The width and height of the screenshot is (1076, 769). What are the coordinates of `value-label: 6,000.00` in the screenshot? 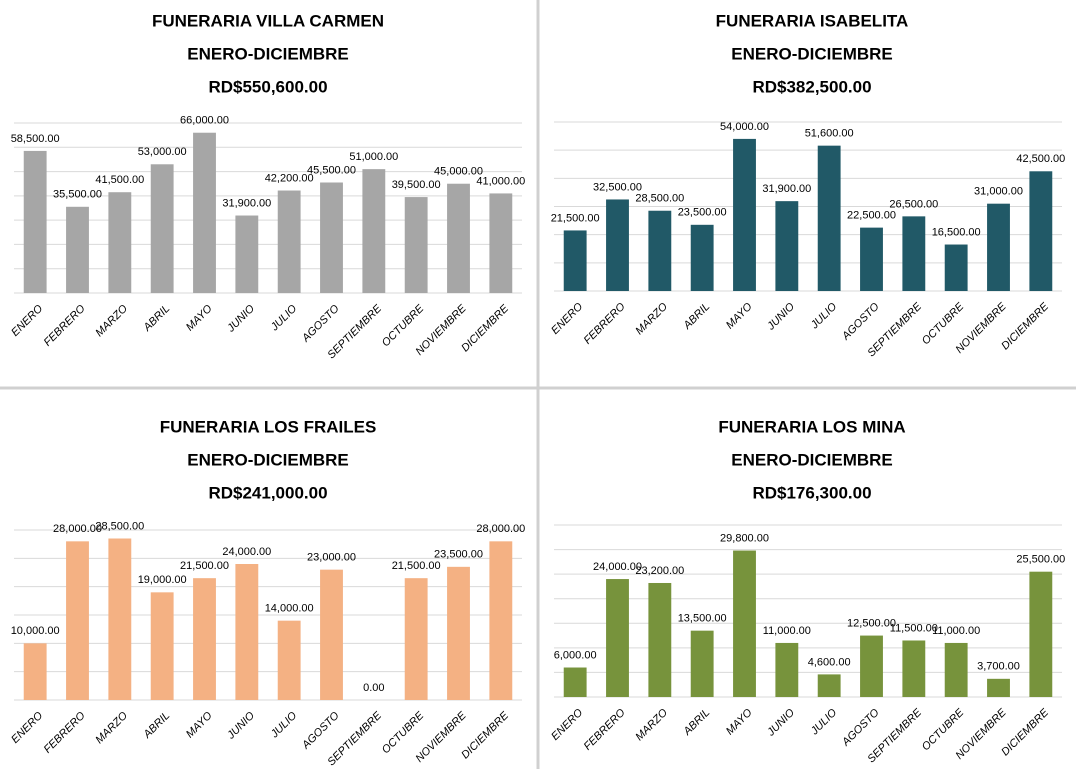 It's located at (575, 655).